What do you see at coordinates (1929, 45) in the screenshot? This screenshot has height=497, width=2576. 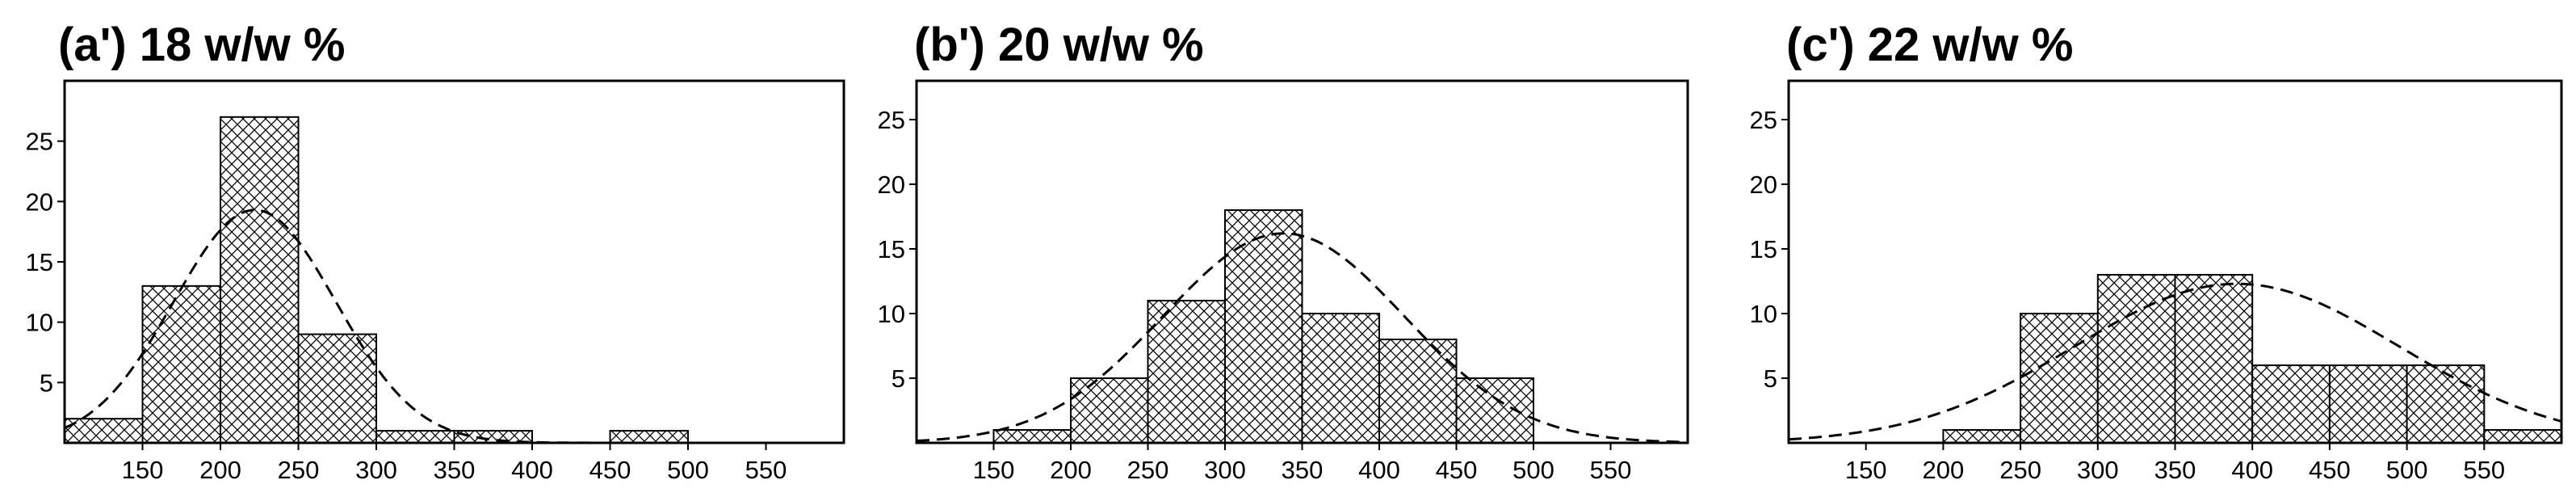 I see `panel-title: (c') 22 w/w %` at bounding box center [1929, 45].